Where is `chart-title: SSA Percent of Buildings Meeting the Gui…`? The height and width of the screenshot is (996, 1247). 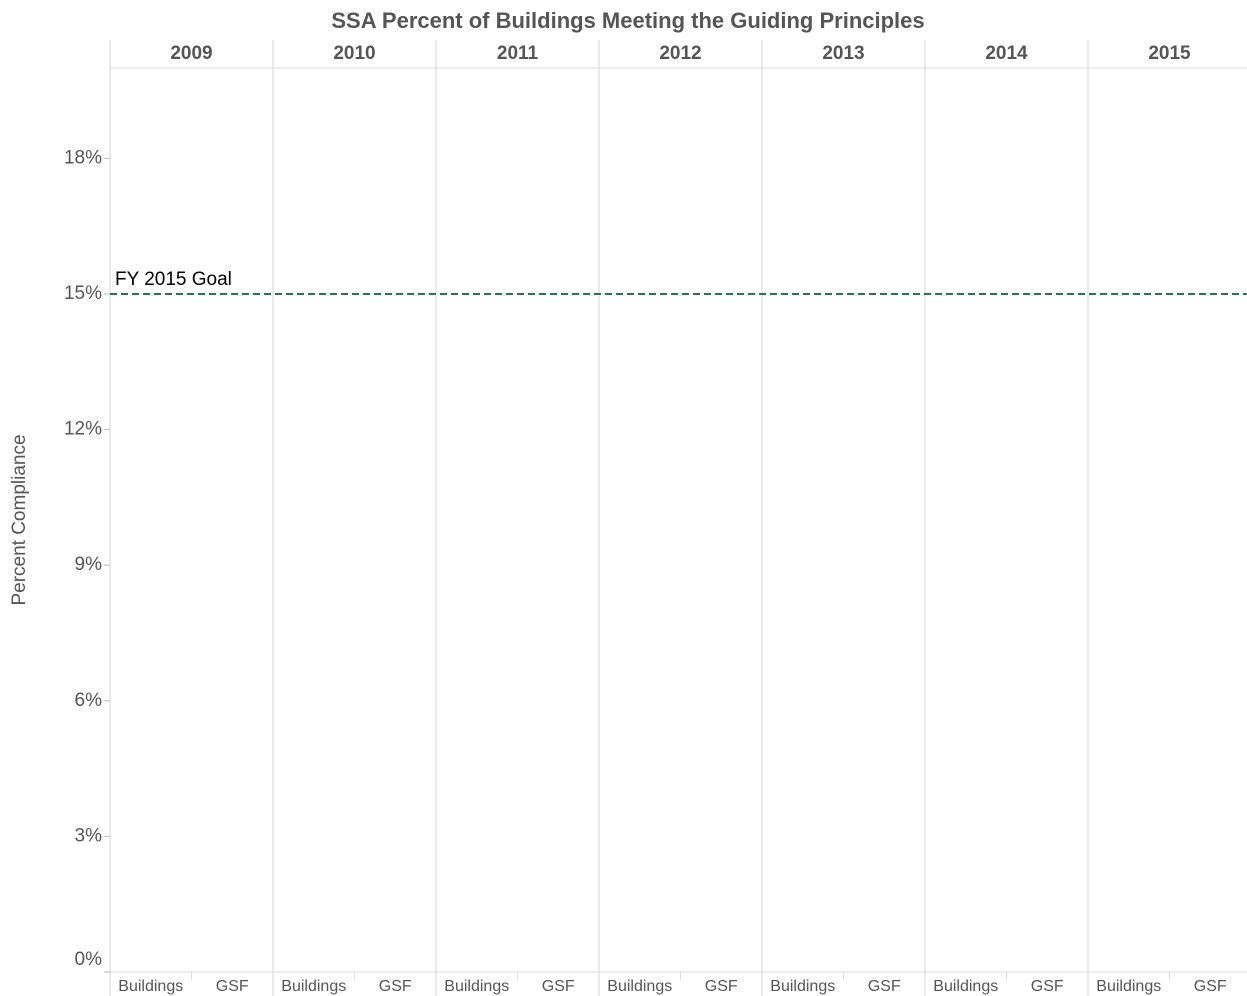
chart-title: SSA Percent of Buildings Meeting the Gui… is located at coordinates (627, 20).